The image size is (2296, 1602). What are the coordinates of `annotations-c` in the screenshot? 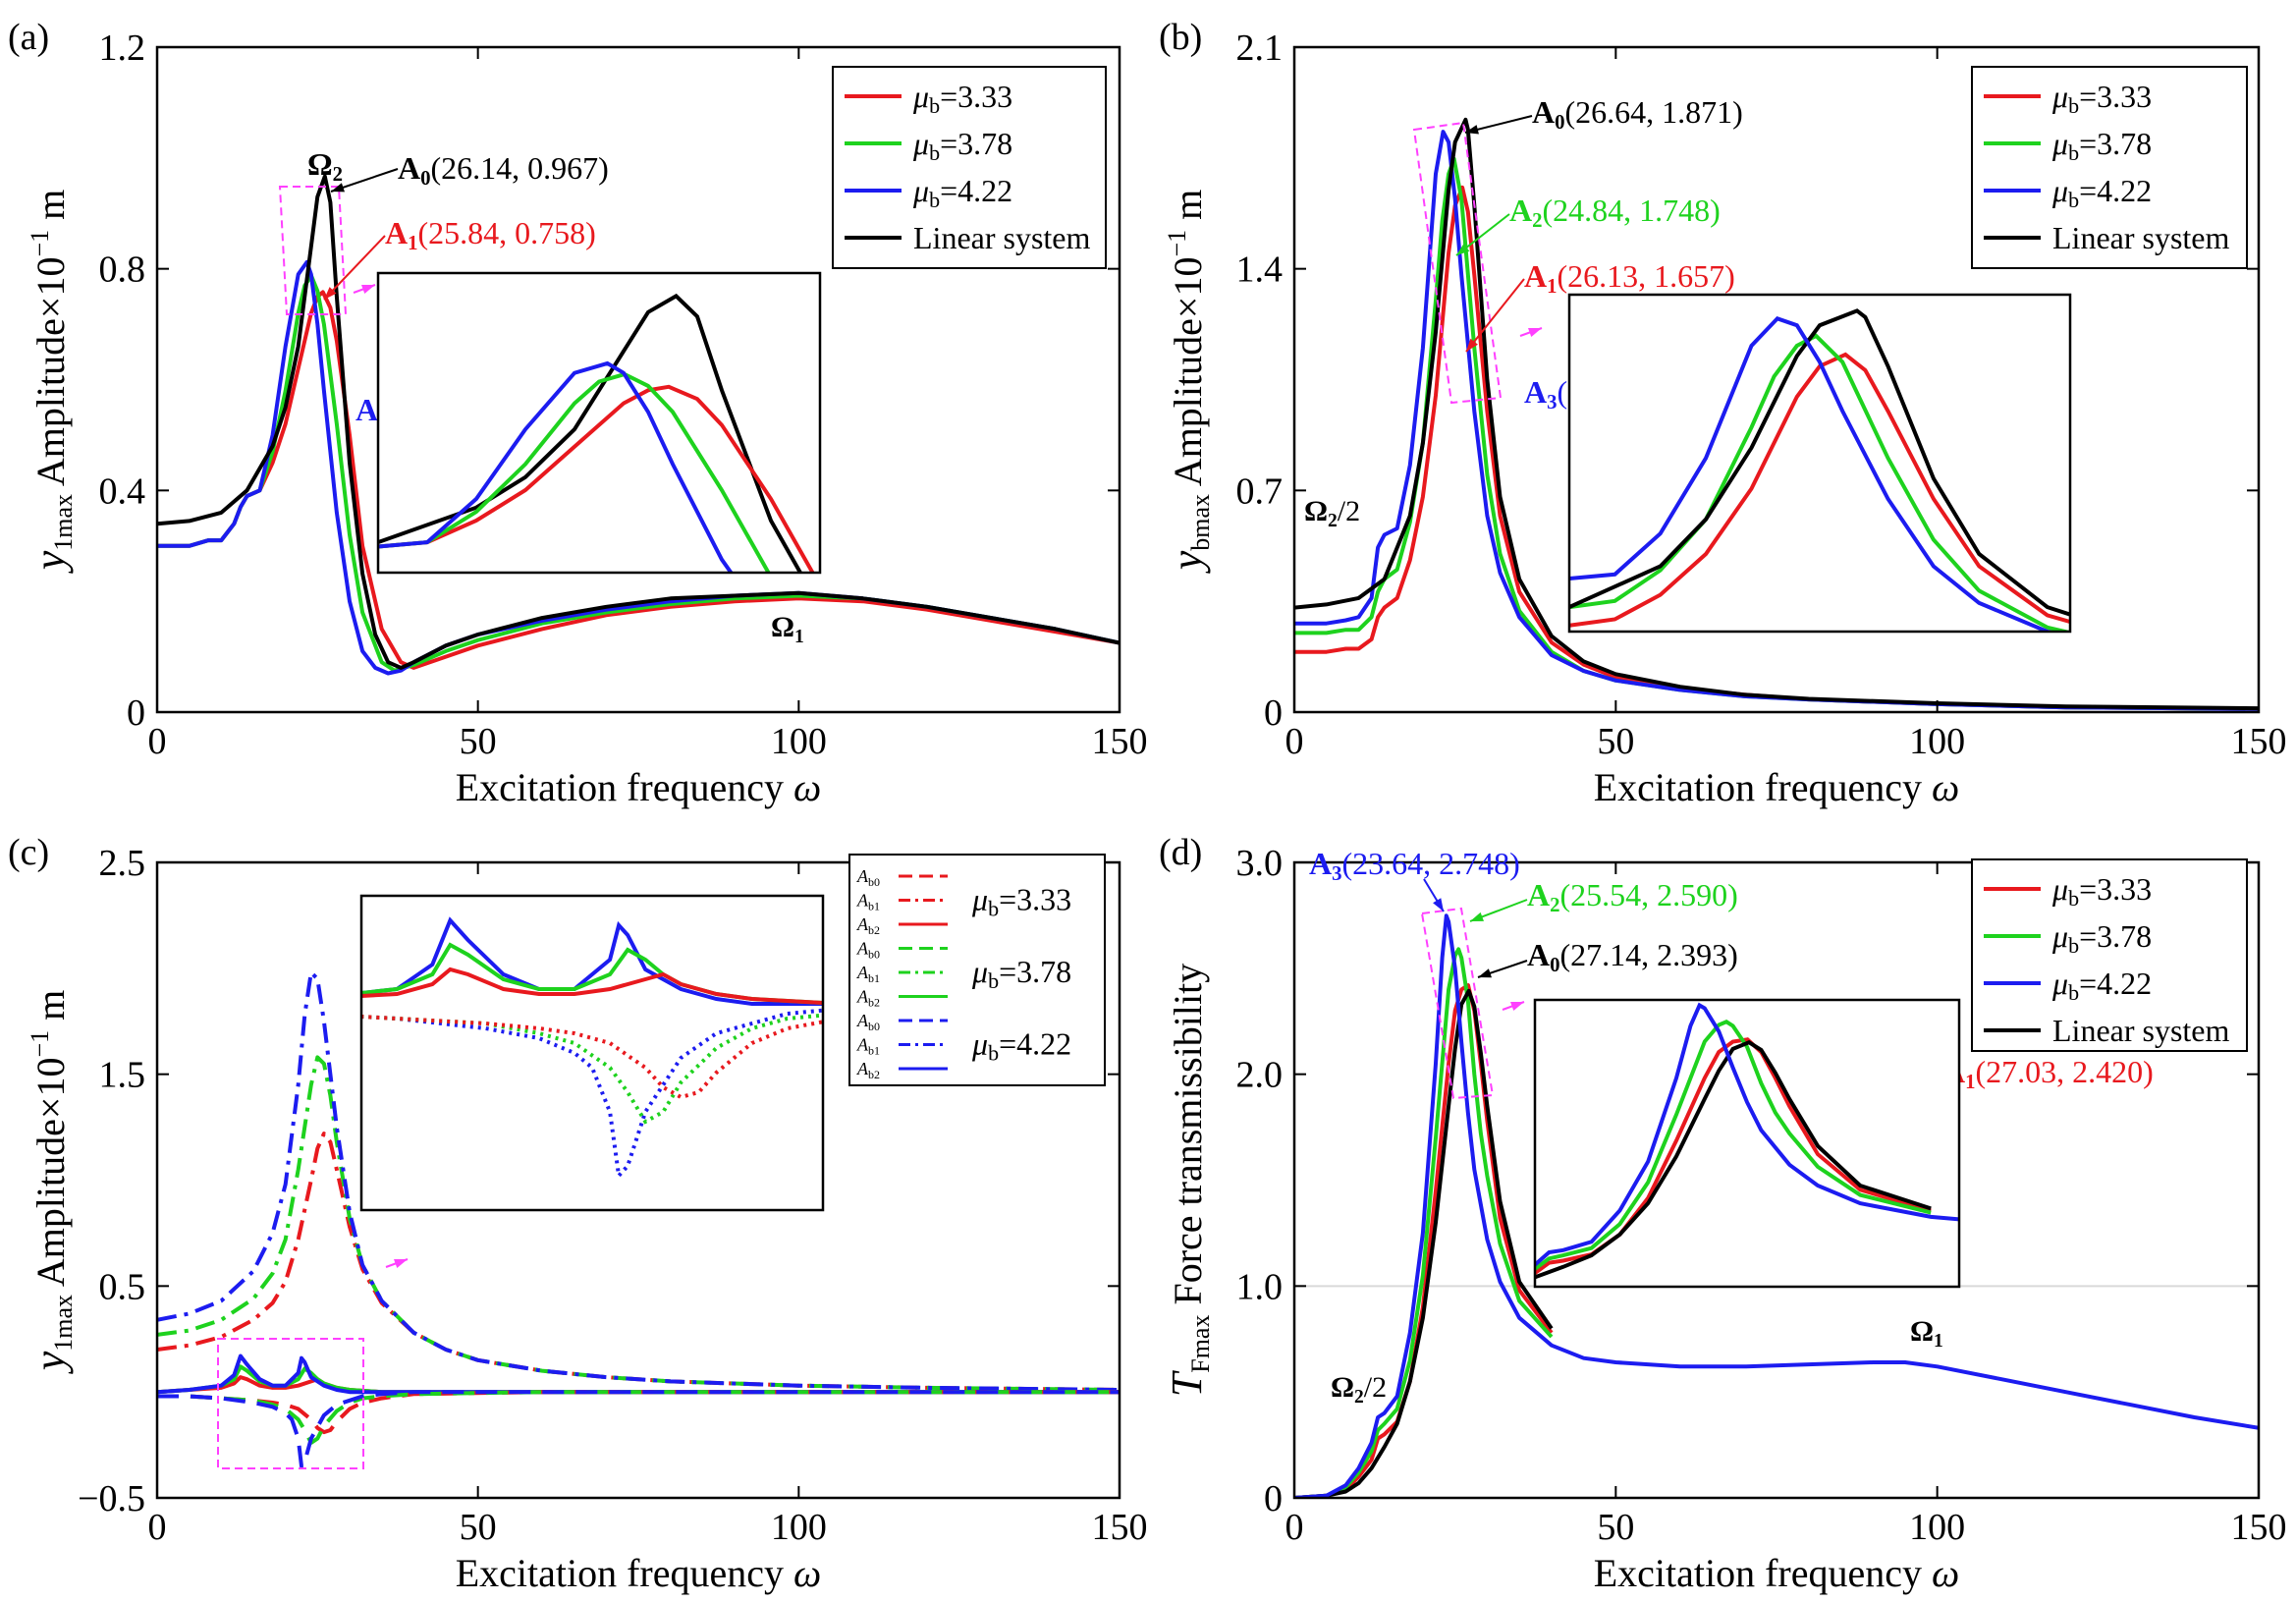 It's located at (313, 1363).